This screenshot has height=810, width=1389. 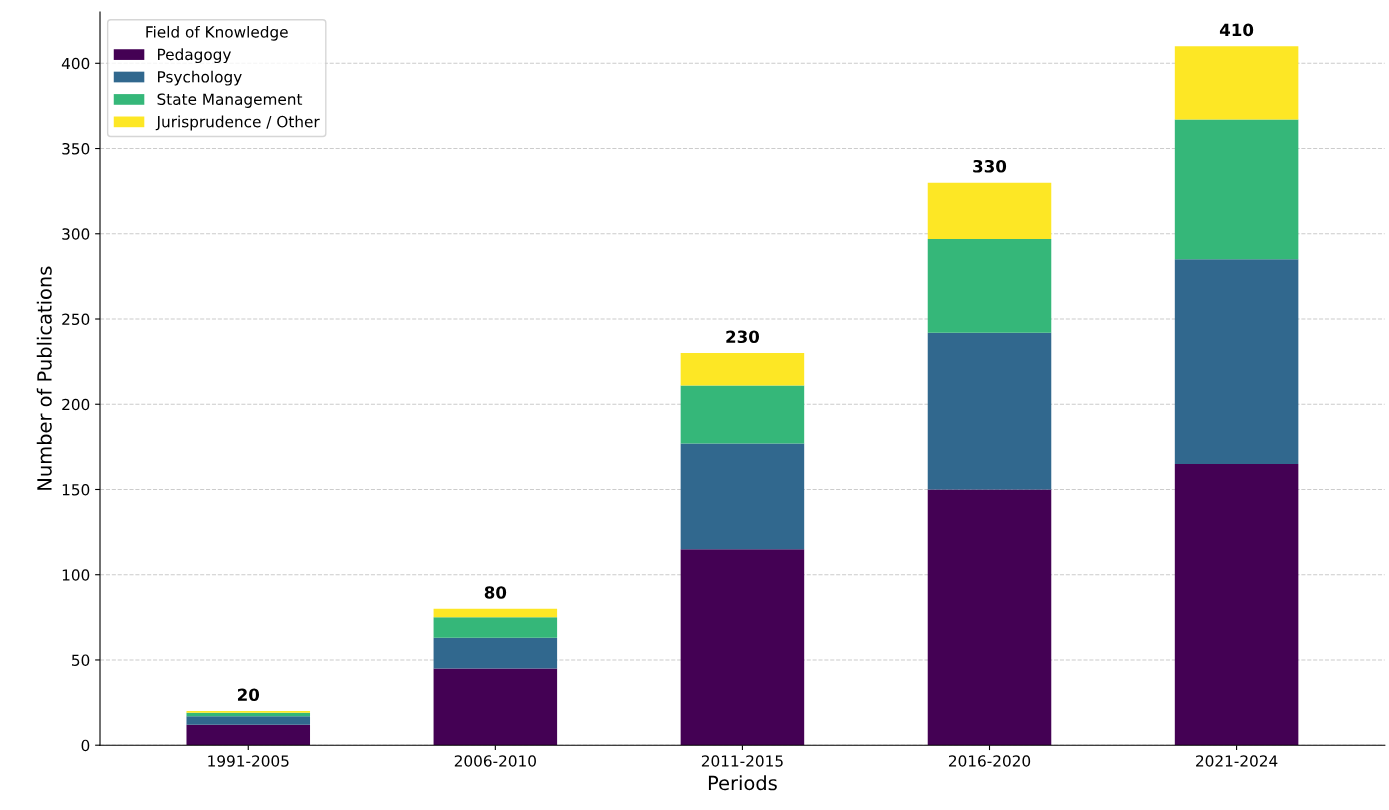 What do you see at coordinates (1236, 30) in the screenshot?
I see `total-label: 410` at bounding box center [1236, 30].